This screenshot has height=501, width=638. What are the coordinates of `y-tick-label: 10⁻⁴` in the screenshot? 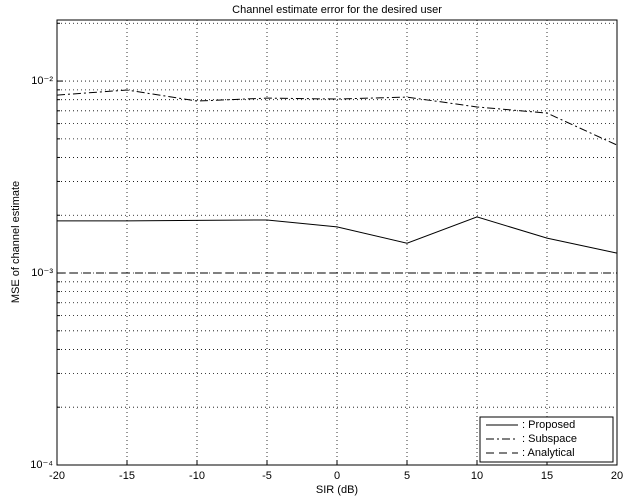 It's located at (41, 465).